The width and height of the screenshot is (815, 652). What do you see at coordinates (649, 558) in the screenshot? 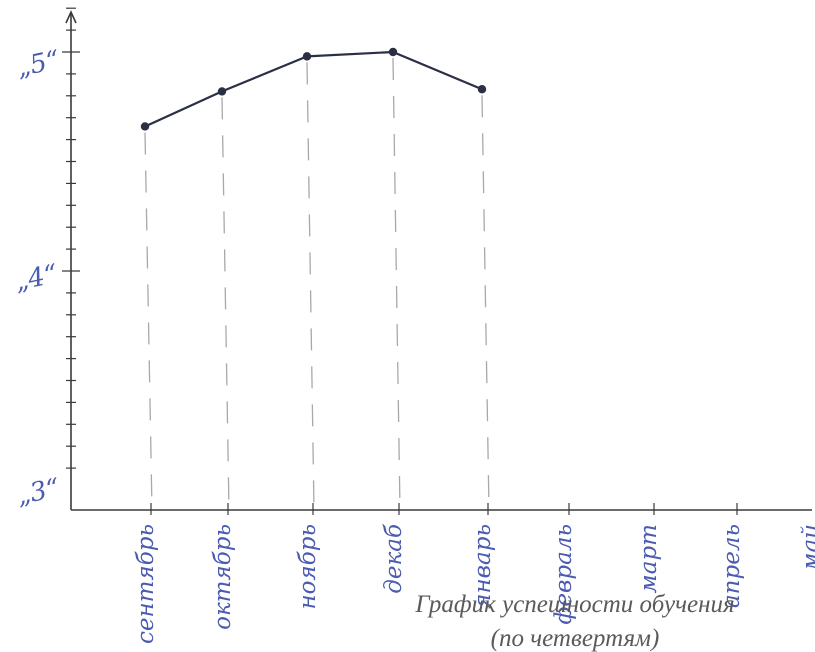
I see `x-tick-label: март` at bounding box center [649, 558].